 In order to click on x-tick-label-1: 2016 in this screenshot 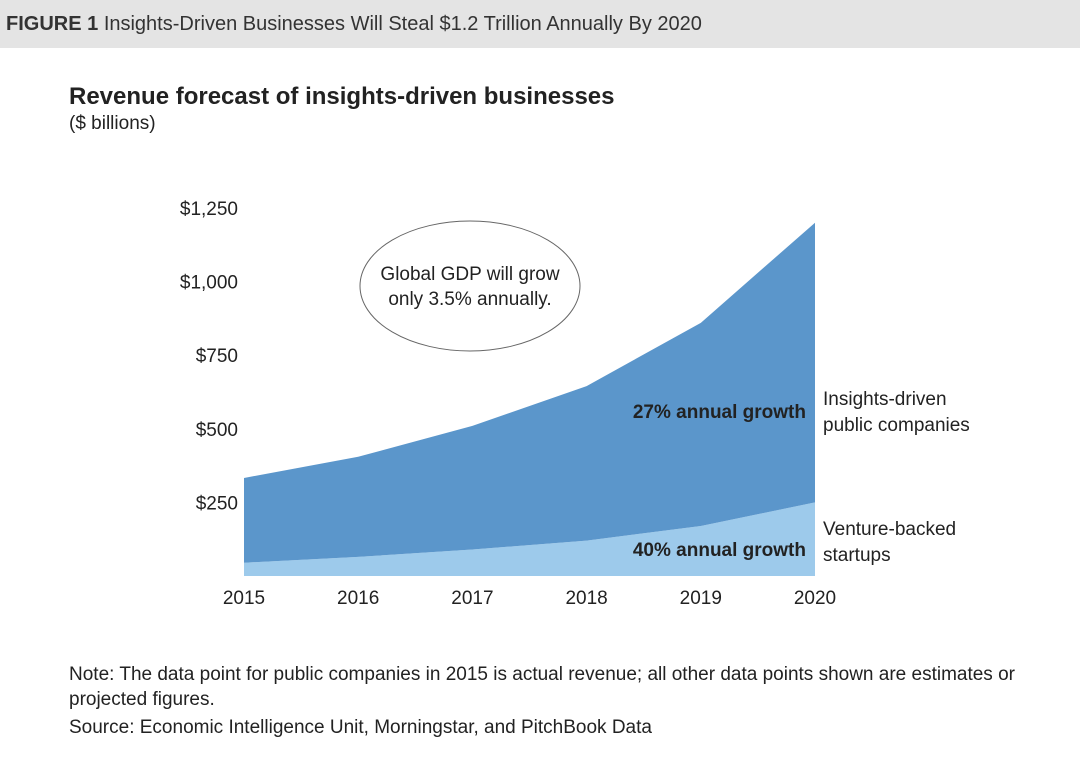, I will do `click(358, 598)`.